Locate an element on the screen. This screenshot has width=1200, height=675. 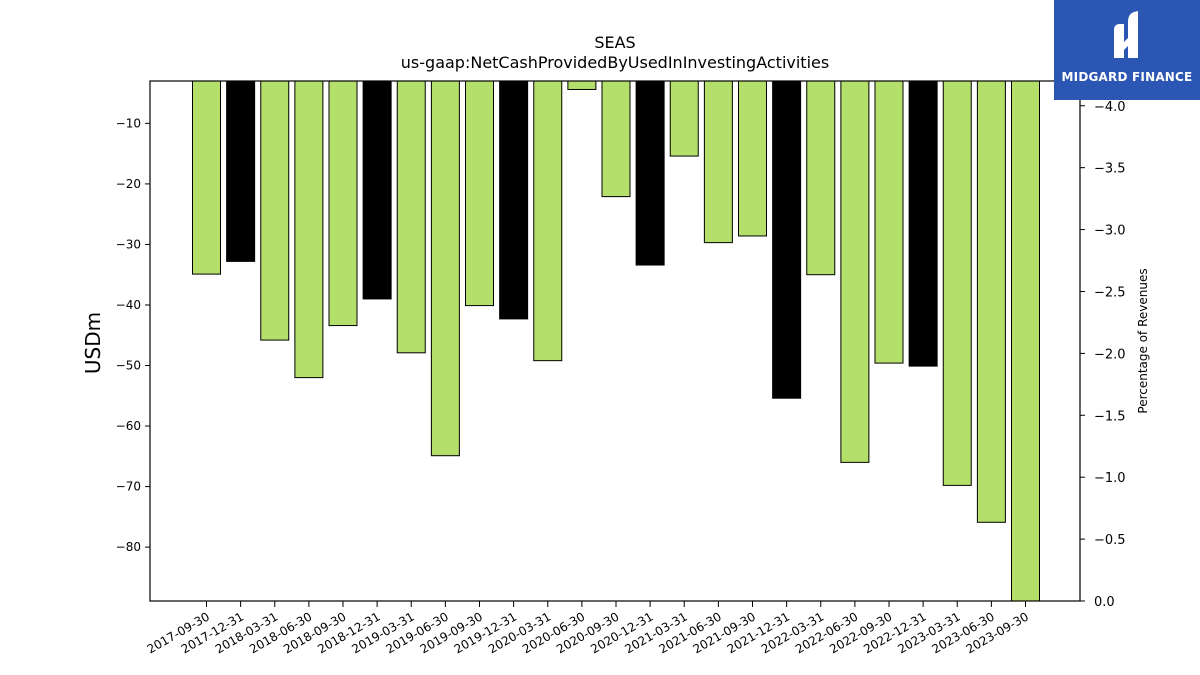
y-tick-label: −30 is located at coordinates (128, 244).